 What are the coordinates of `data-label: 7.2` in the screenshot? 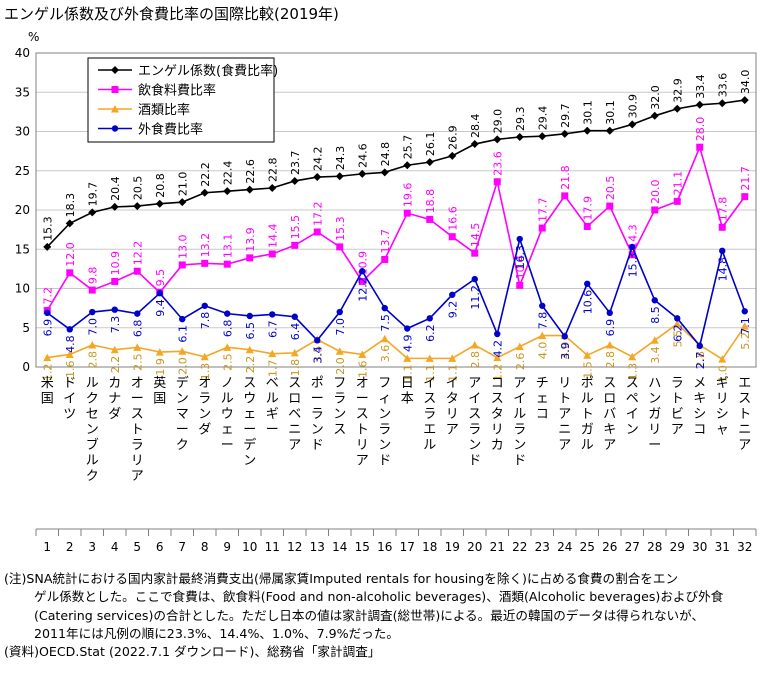 It's located at (47, 296).